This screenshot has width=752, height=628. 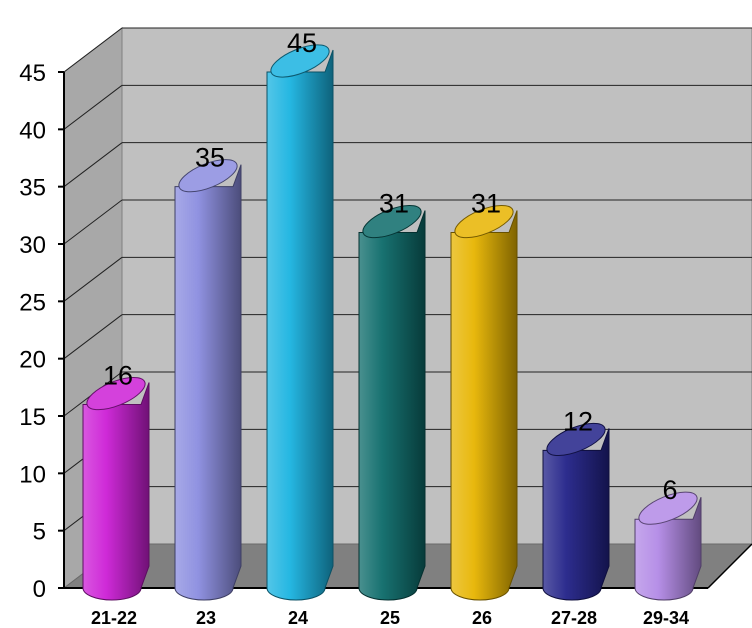 I want to click on y-tick-label: 10, so click(x=32, y=474).